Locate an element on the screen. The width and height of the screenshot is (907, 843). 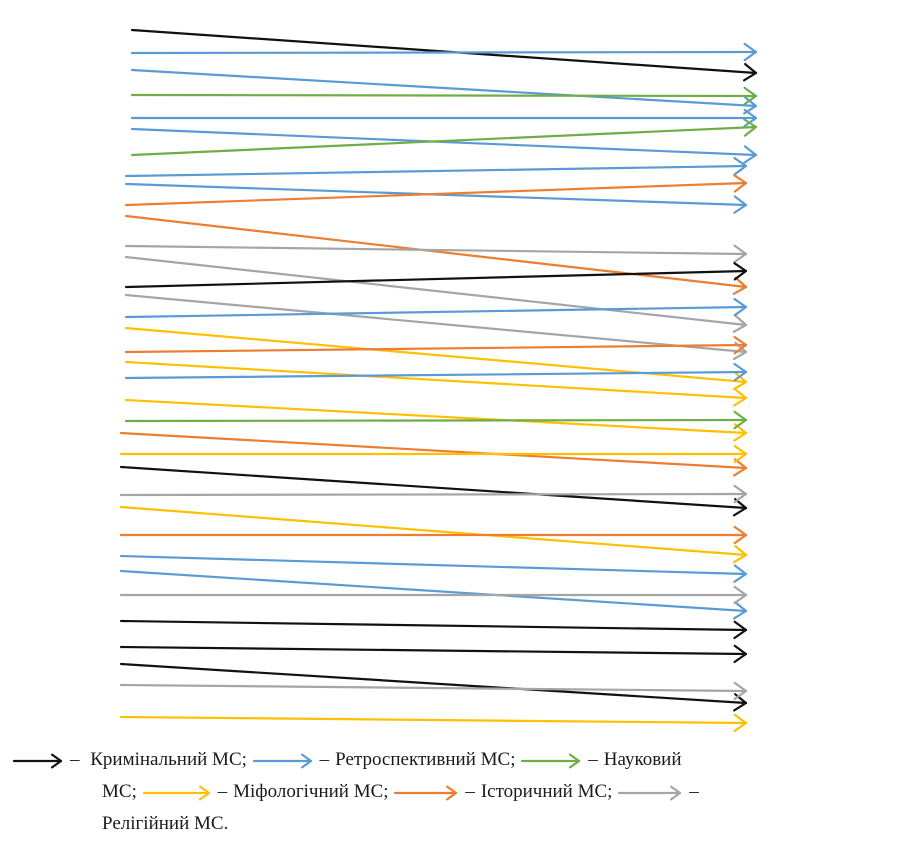
legend-row-3: Релігійний МС. is located at coordinates (457, 824).